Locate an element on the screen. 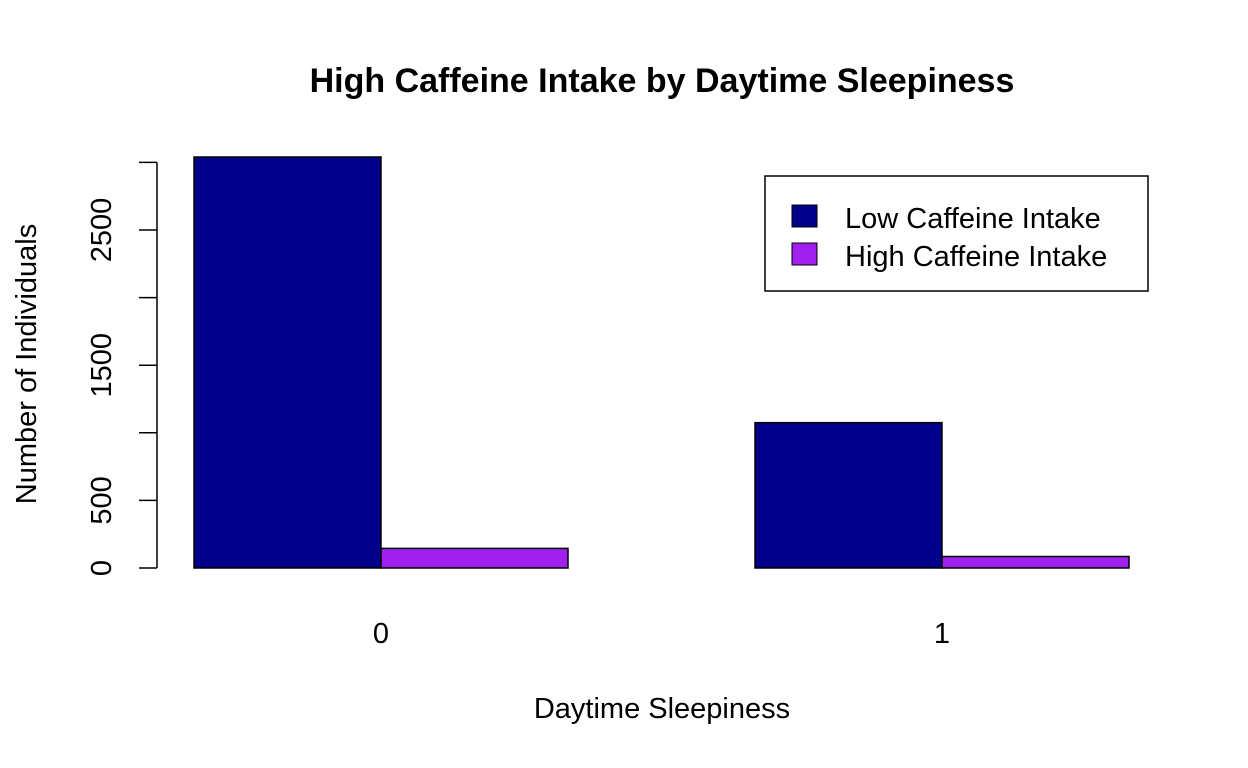 This screenshot has width=1248, height=768. legend-swatch-high is located at coordinates (804, 254).